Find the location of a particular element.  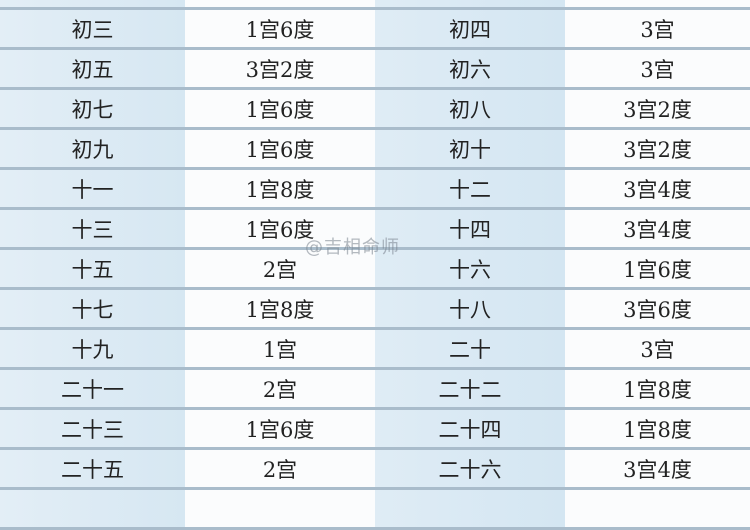

day-cell: 十四 is located at coordinates (470, 228).